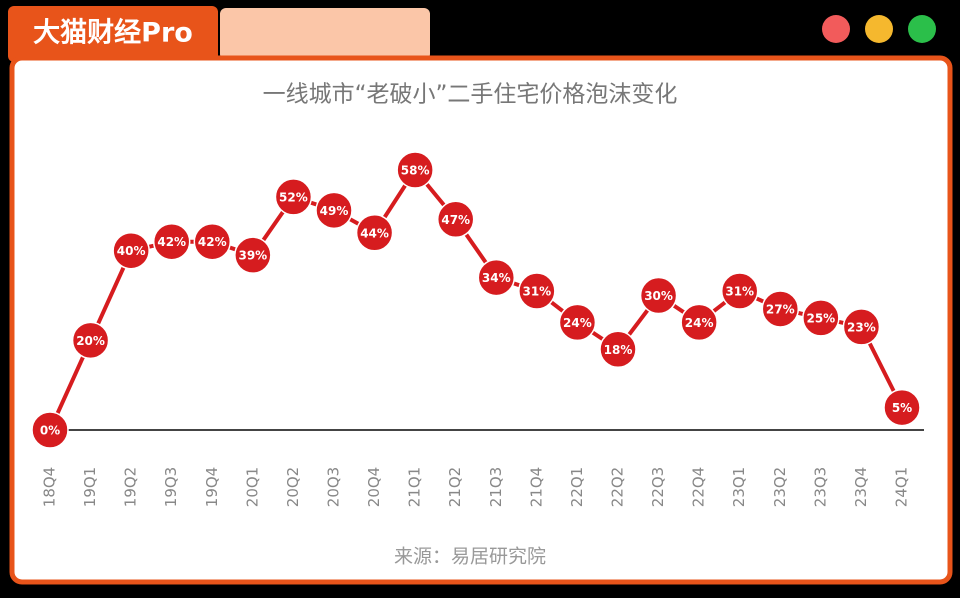 The image size is (960, 598). Describe the element at coordinates (374, 487) in the screenshot. I see `x-tick-label: 20Q4` at that location.